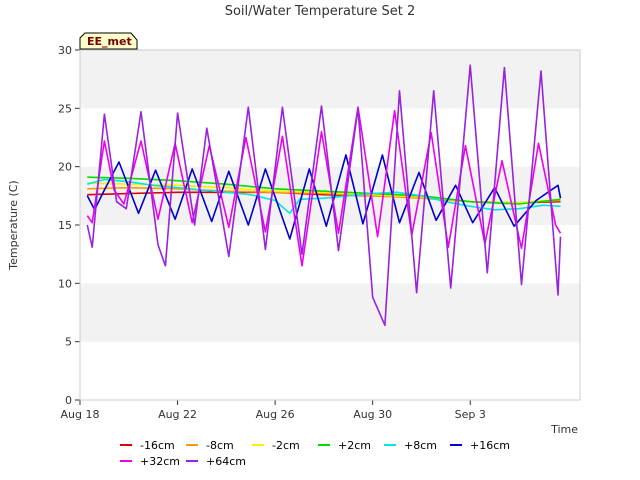 This screenshot has height=480, width=640. What do you see at coordinates (275, 414) in the screenshot?
I see `x-tick-label: Aug 26` at bounding box center [275, 414].